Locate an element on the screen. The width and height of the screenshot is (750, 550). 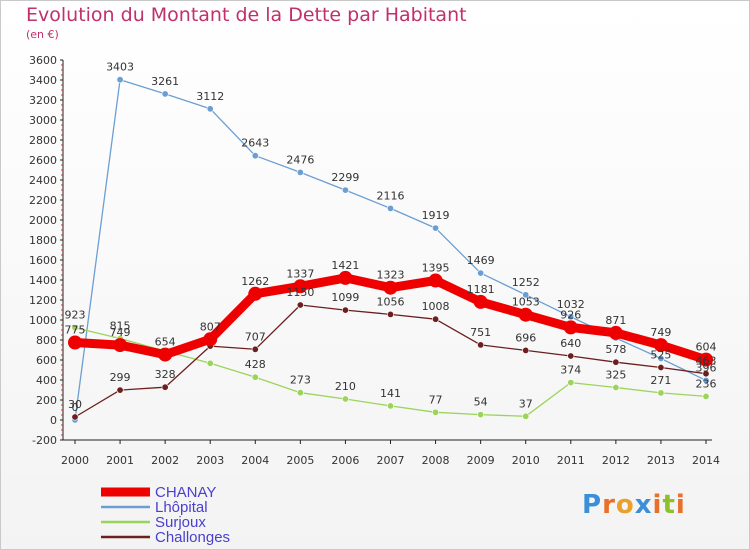
data-label: 141 is located at coordinates (390, 393).